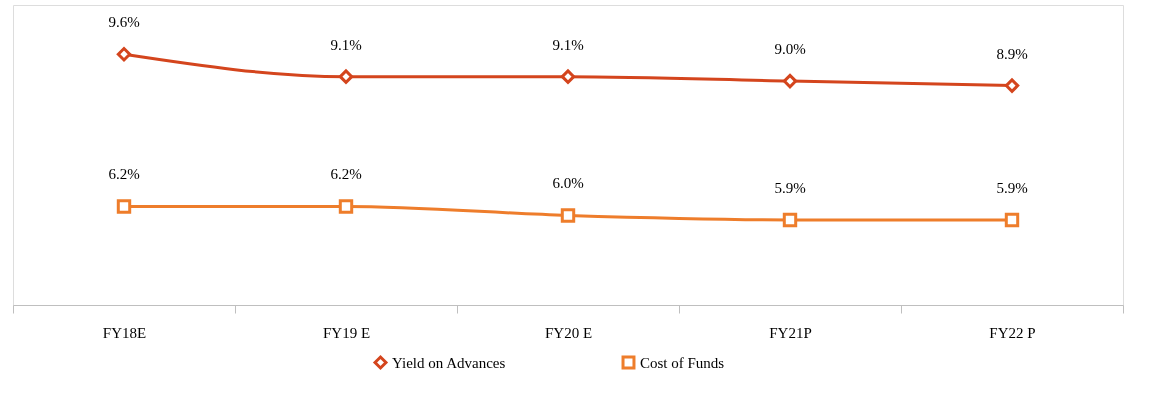 The image size is (1149, 414). Describe the element at coordinates (1012, 53) in the screenshot. I see `data-label: 8.9%` at that location.